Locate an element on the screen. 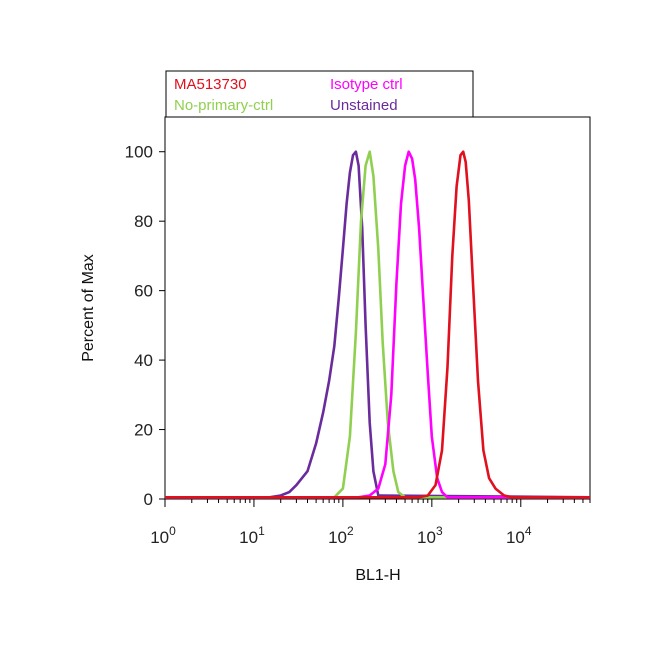  y-axis: 0 20 40 60 80 100 is located at coordinates (145, 326).